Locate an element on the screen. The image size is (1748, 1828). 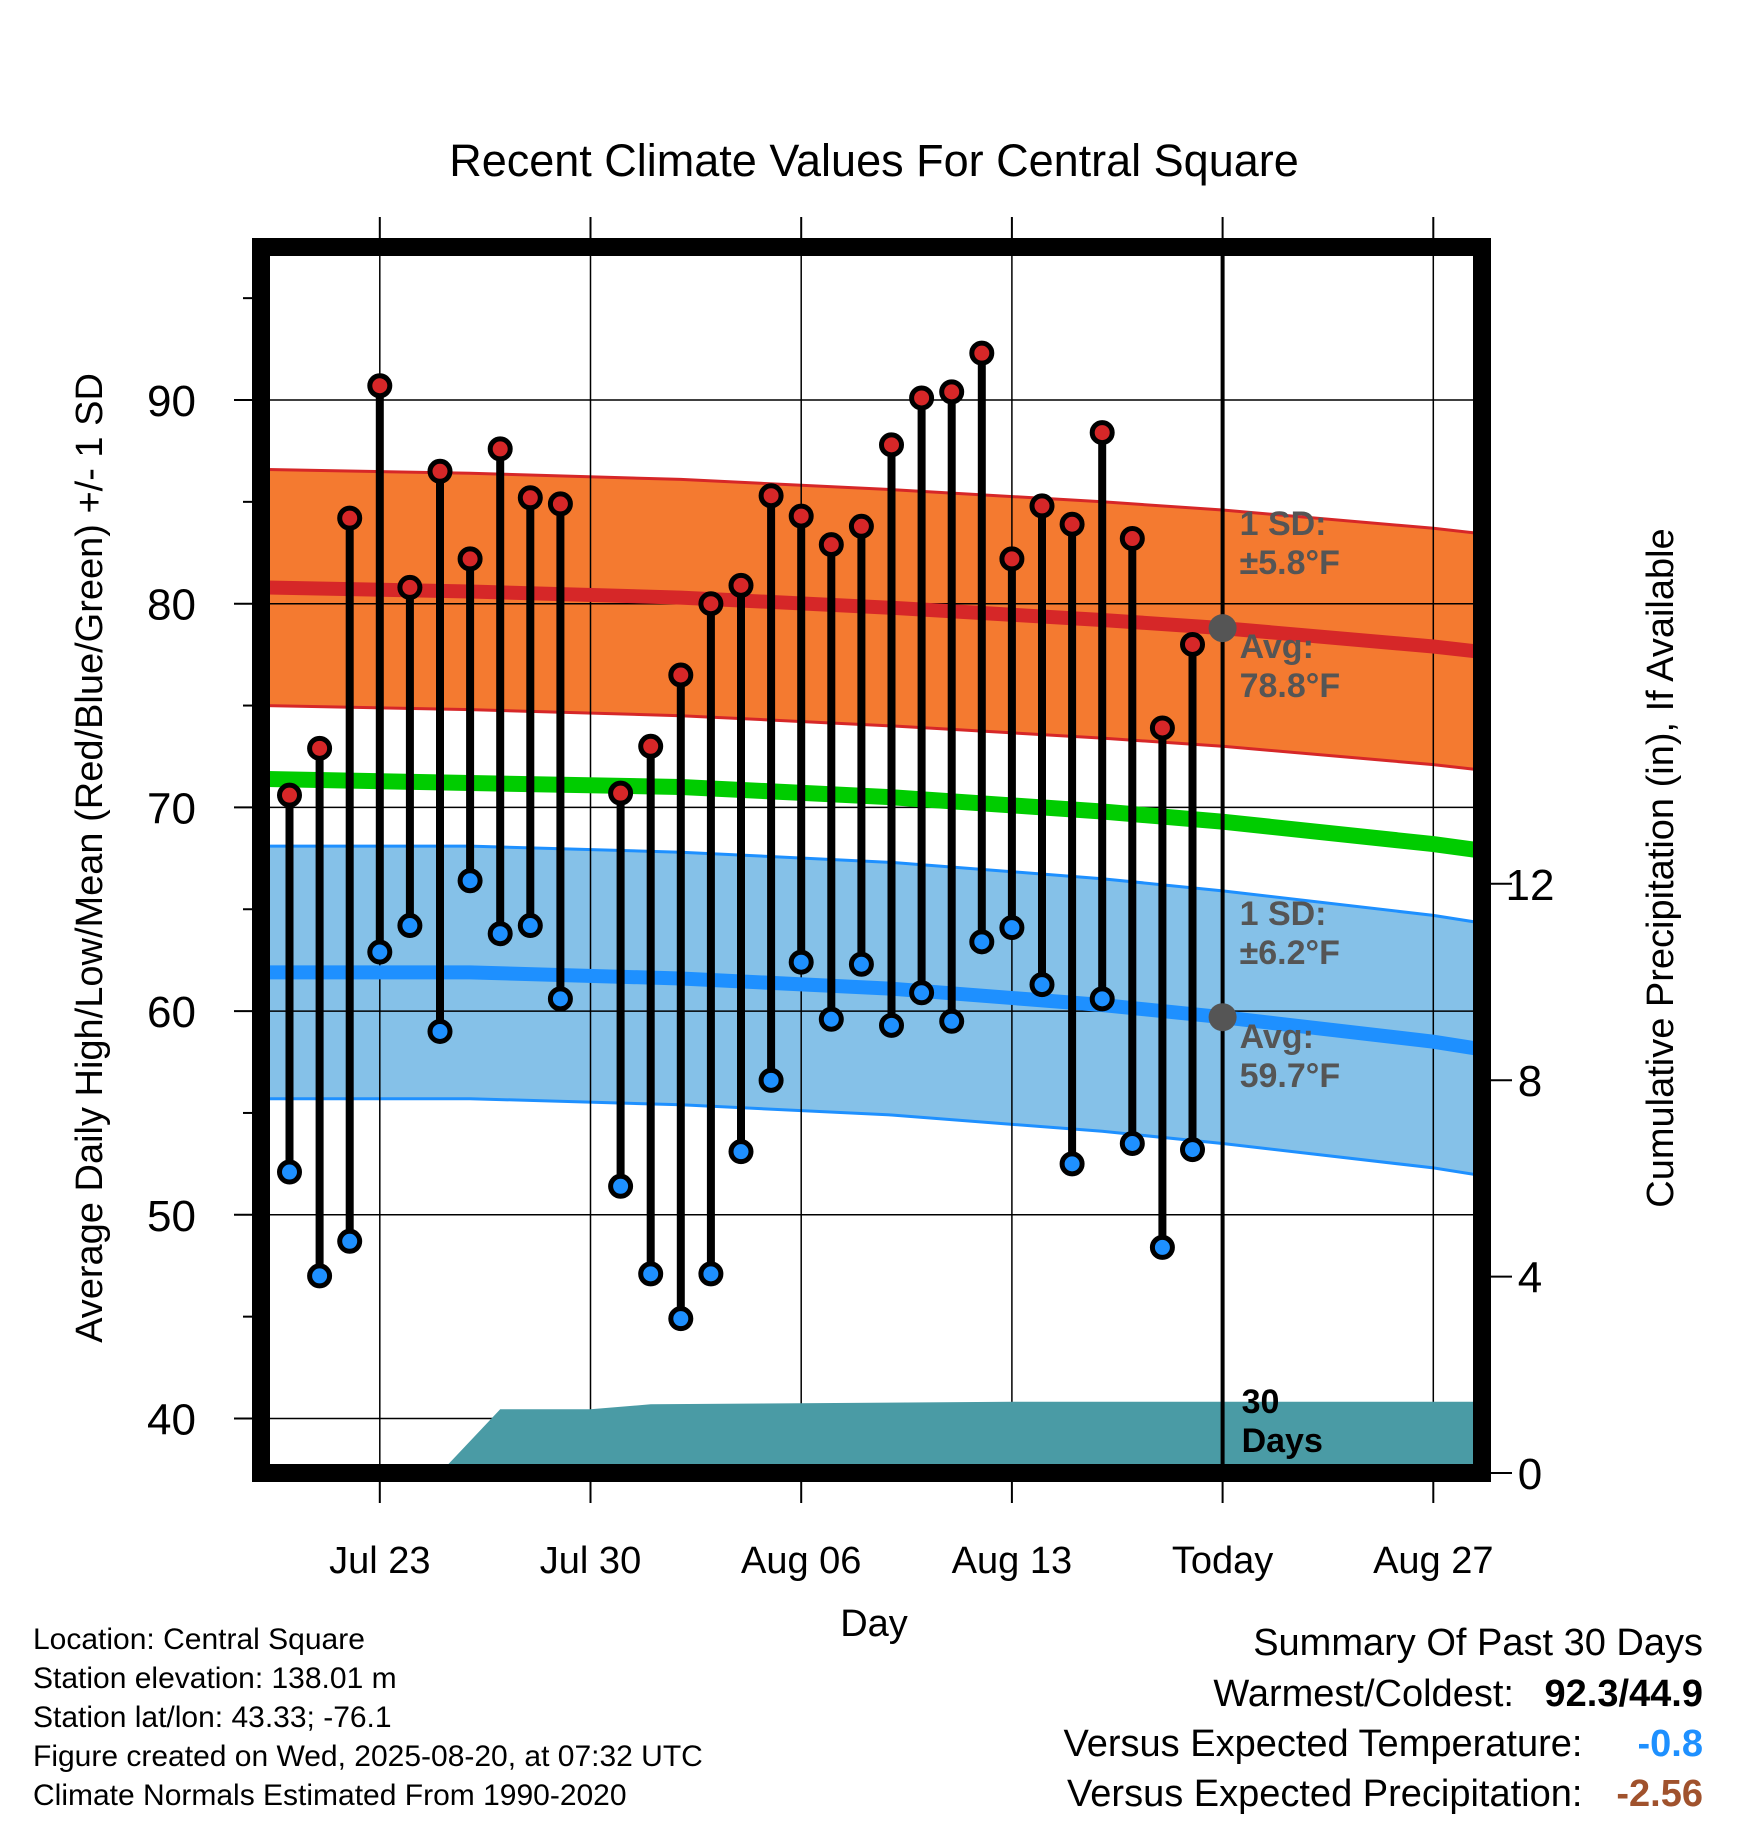
low-sd-upper-line is located at coordinates (871, 884).